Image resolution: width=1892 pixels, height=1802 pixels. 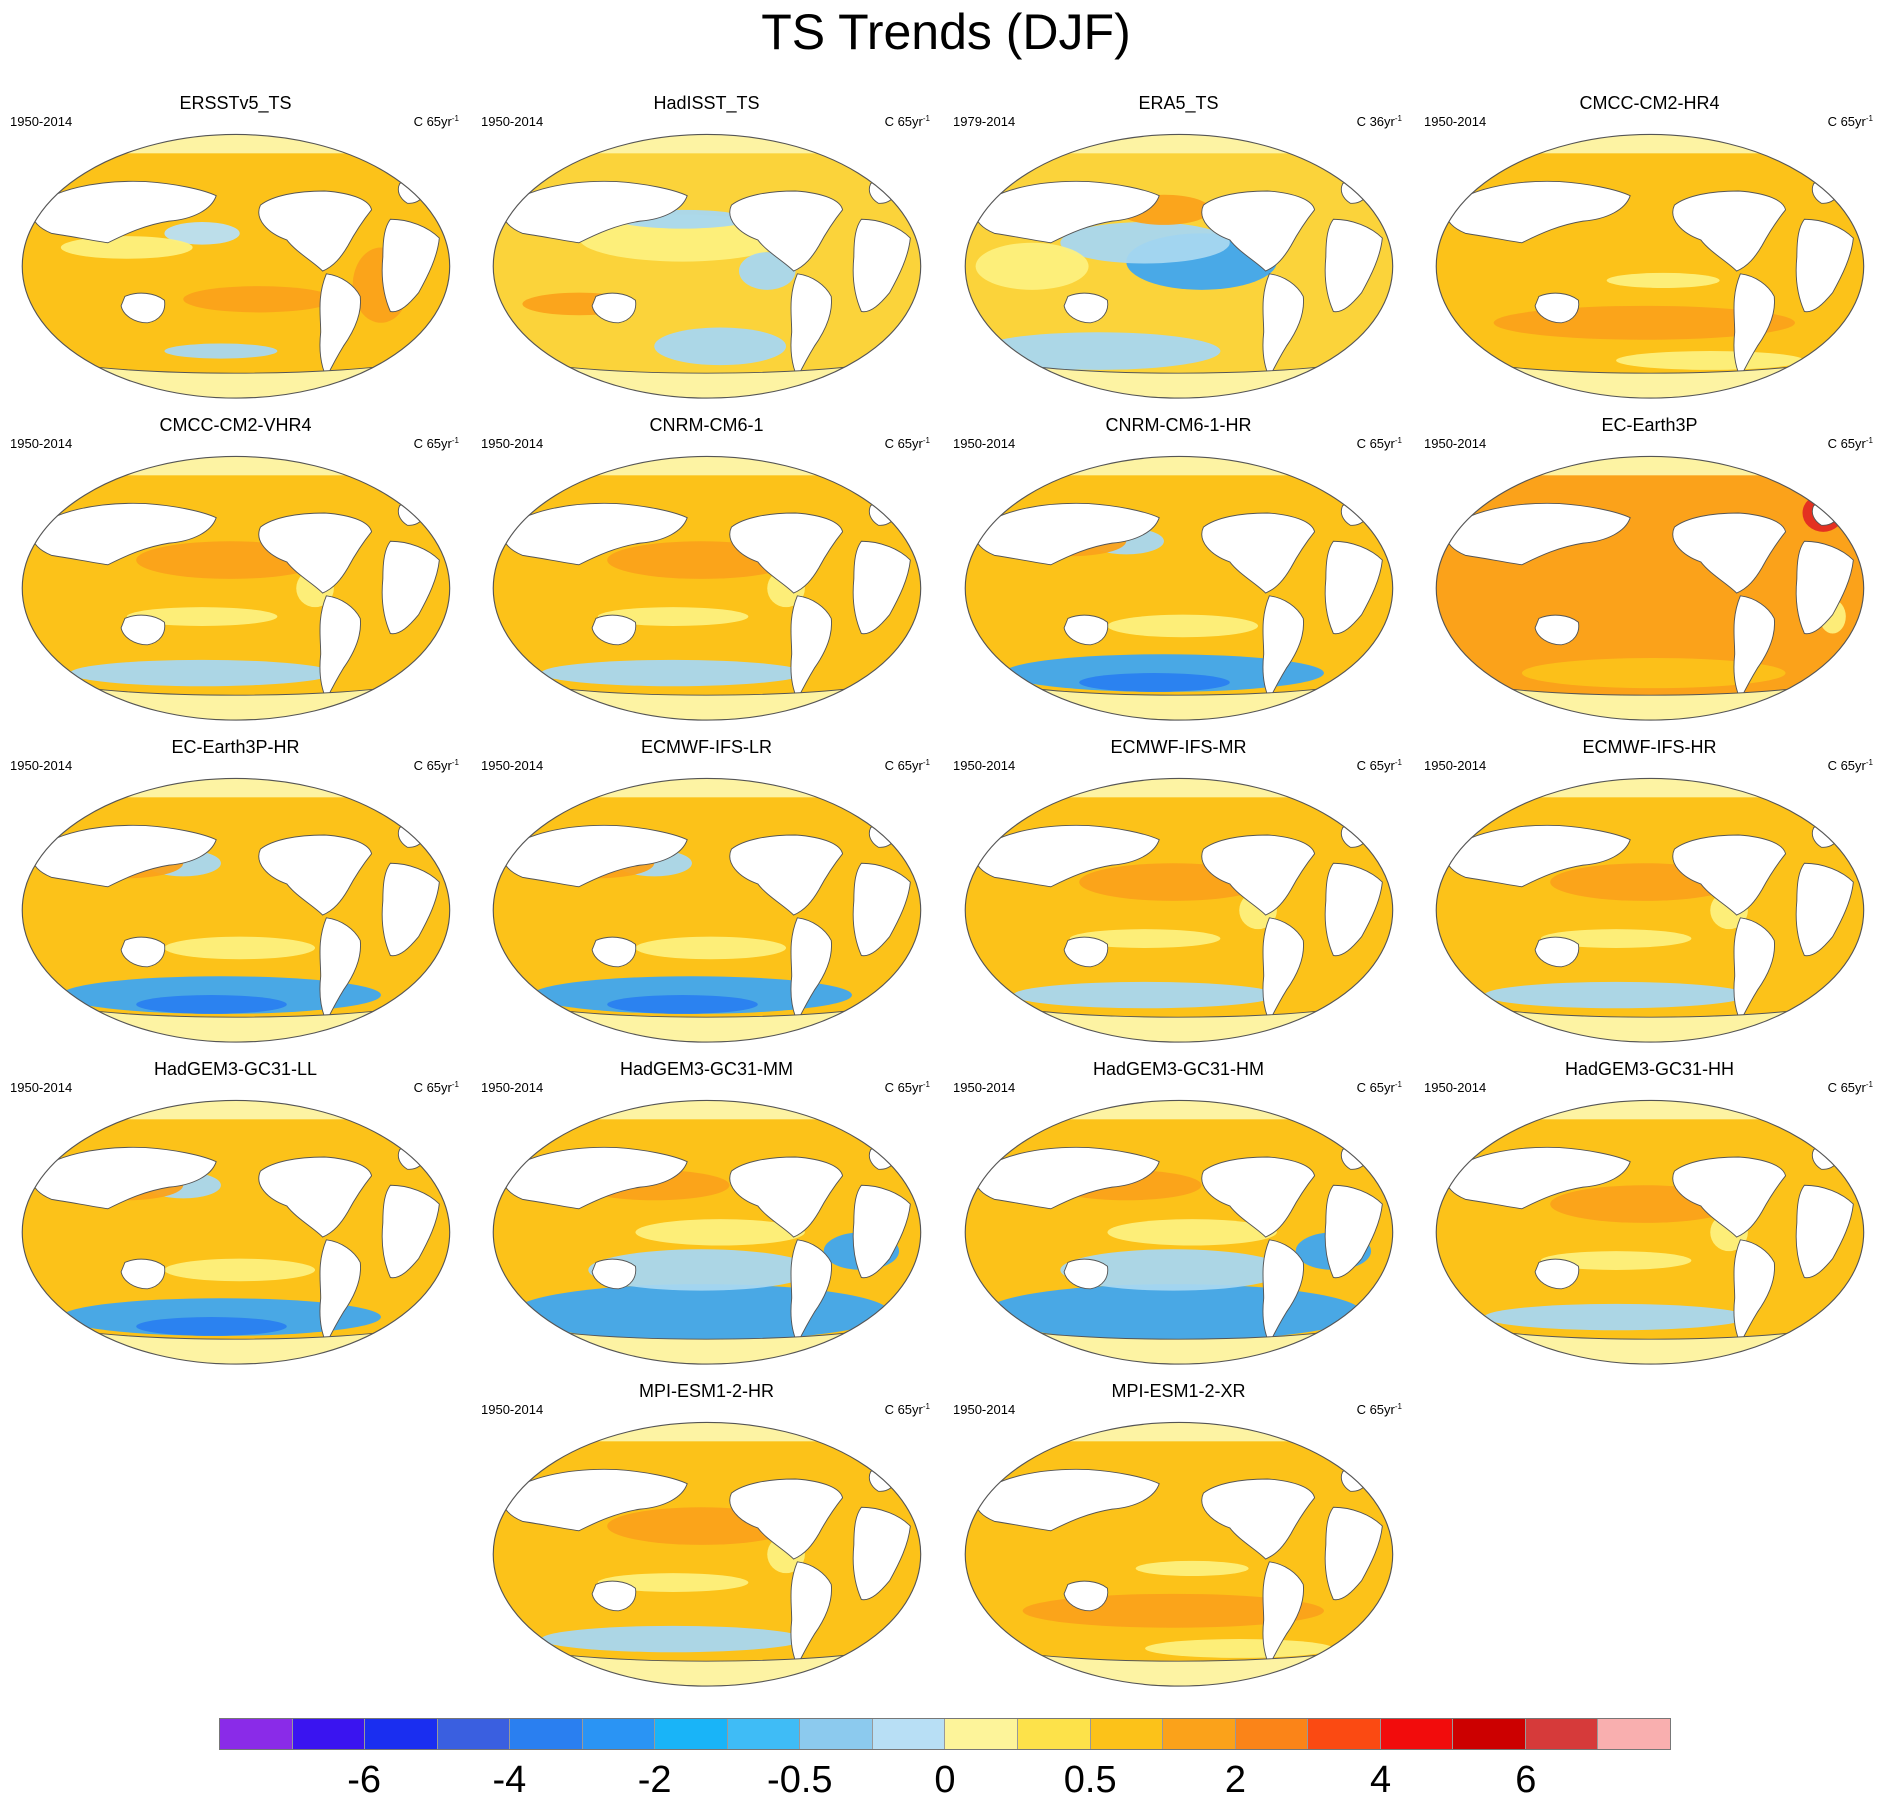 I want to click on colorbar-tick-label: -6, so click(x=364, y=1780).